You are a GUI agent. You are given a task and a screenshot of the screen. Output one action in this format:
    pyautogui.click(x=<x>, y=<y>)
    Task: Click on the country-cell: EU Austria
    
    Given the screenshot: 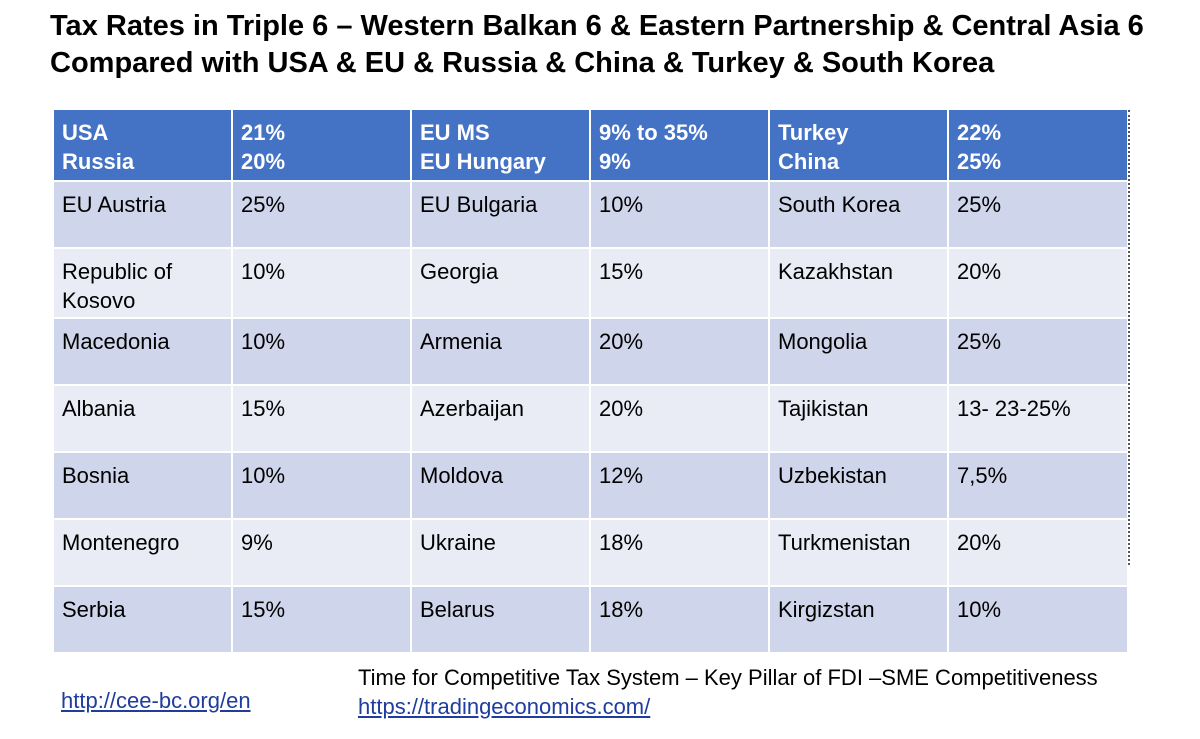 What is the action you would take?
    pyautogui.click(x=142, y=214)
    